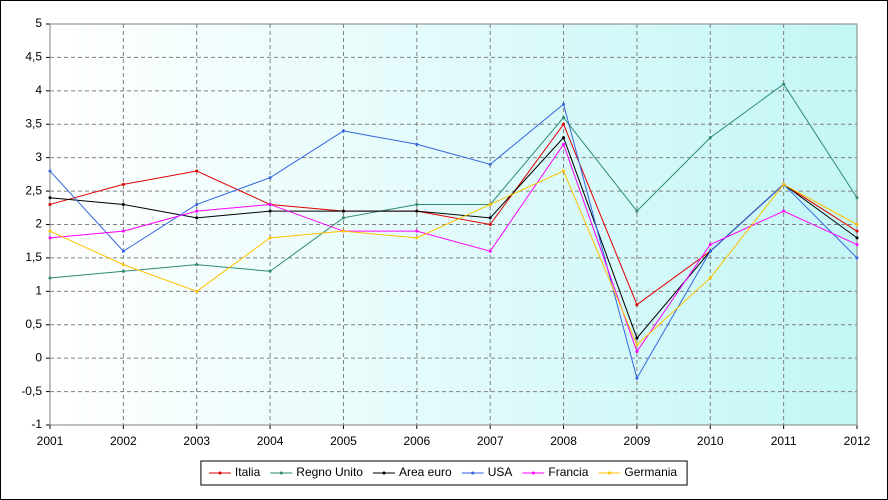 The height and width of the screenshot is (500, 888). I want to click on x-tick-label: 2005, so click(343, 441).